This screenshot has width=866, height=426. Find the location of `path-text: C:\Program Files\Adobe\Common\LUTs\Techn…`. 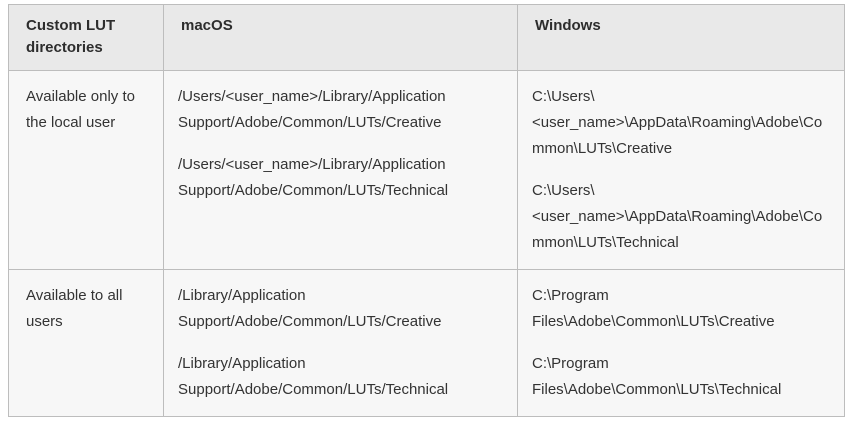

path-text: C:\Program Files\Adobe\Common\LUTs\Techn… is located at coordinates (657, 376).